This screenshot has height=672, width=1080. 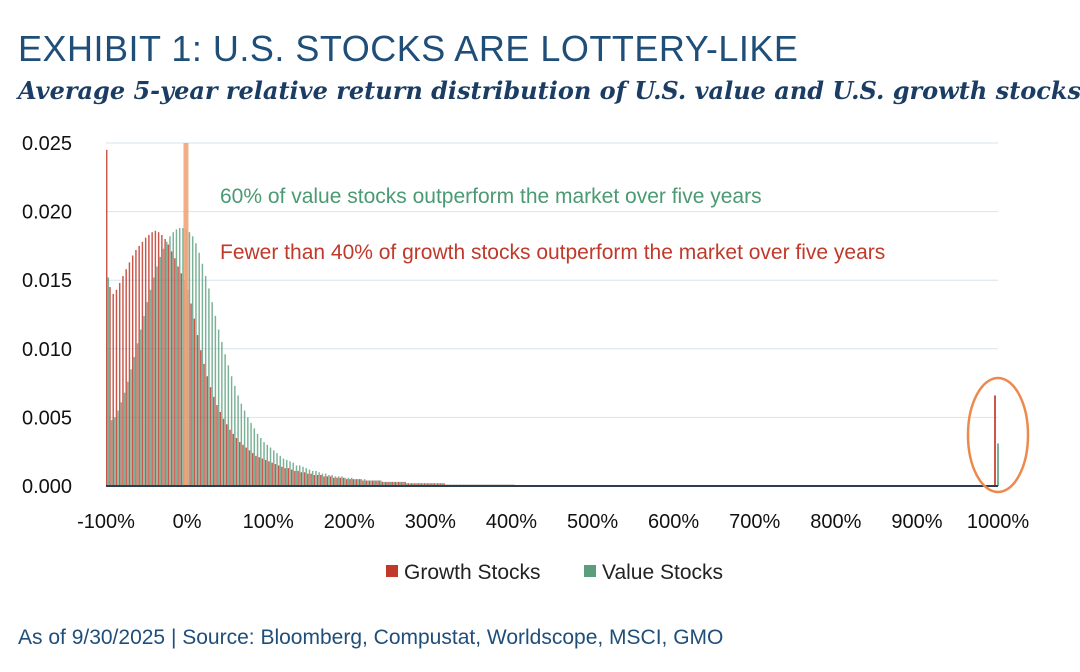 I want to click on reference-line, so click(x=186, y=314).